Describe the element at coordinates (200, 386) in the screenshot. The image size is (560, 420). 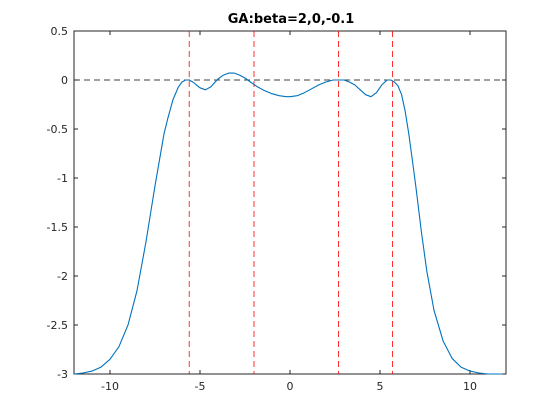
I see `x-tick-label: -5` at that location.